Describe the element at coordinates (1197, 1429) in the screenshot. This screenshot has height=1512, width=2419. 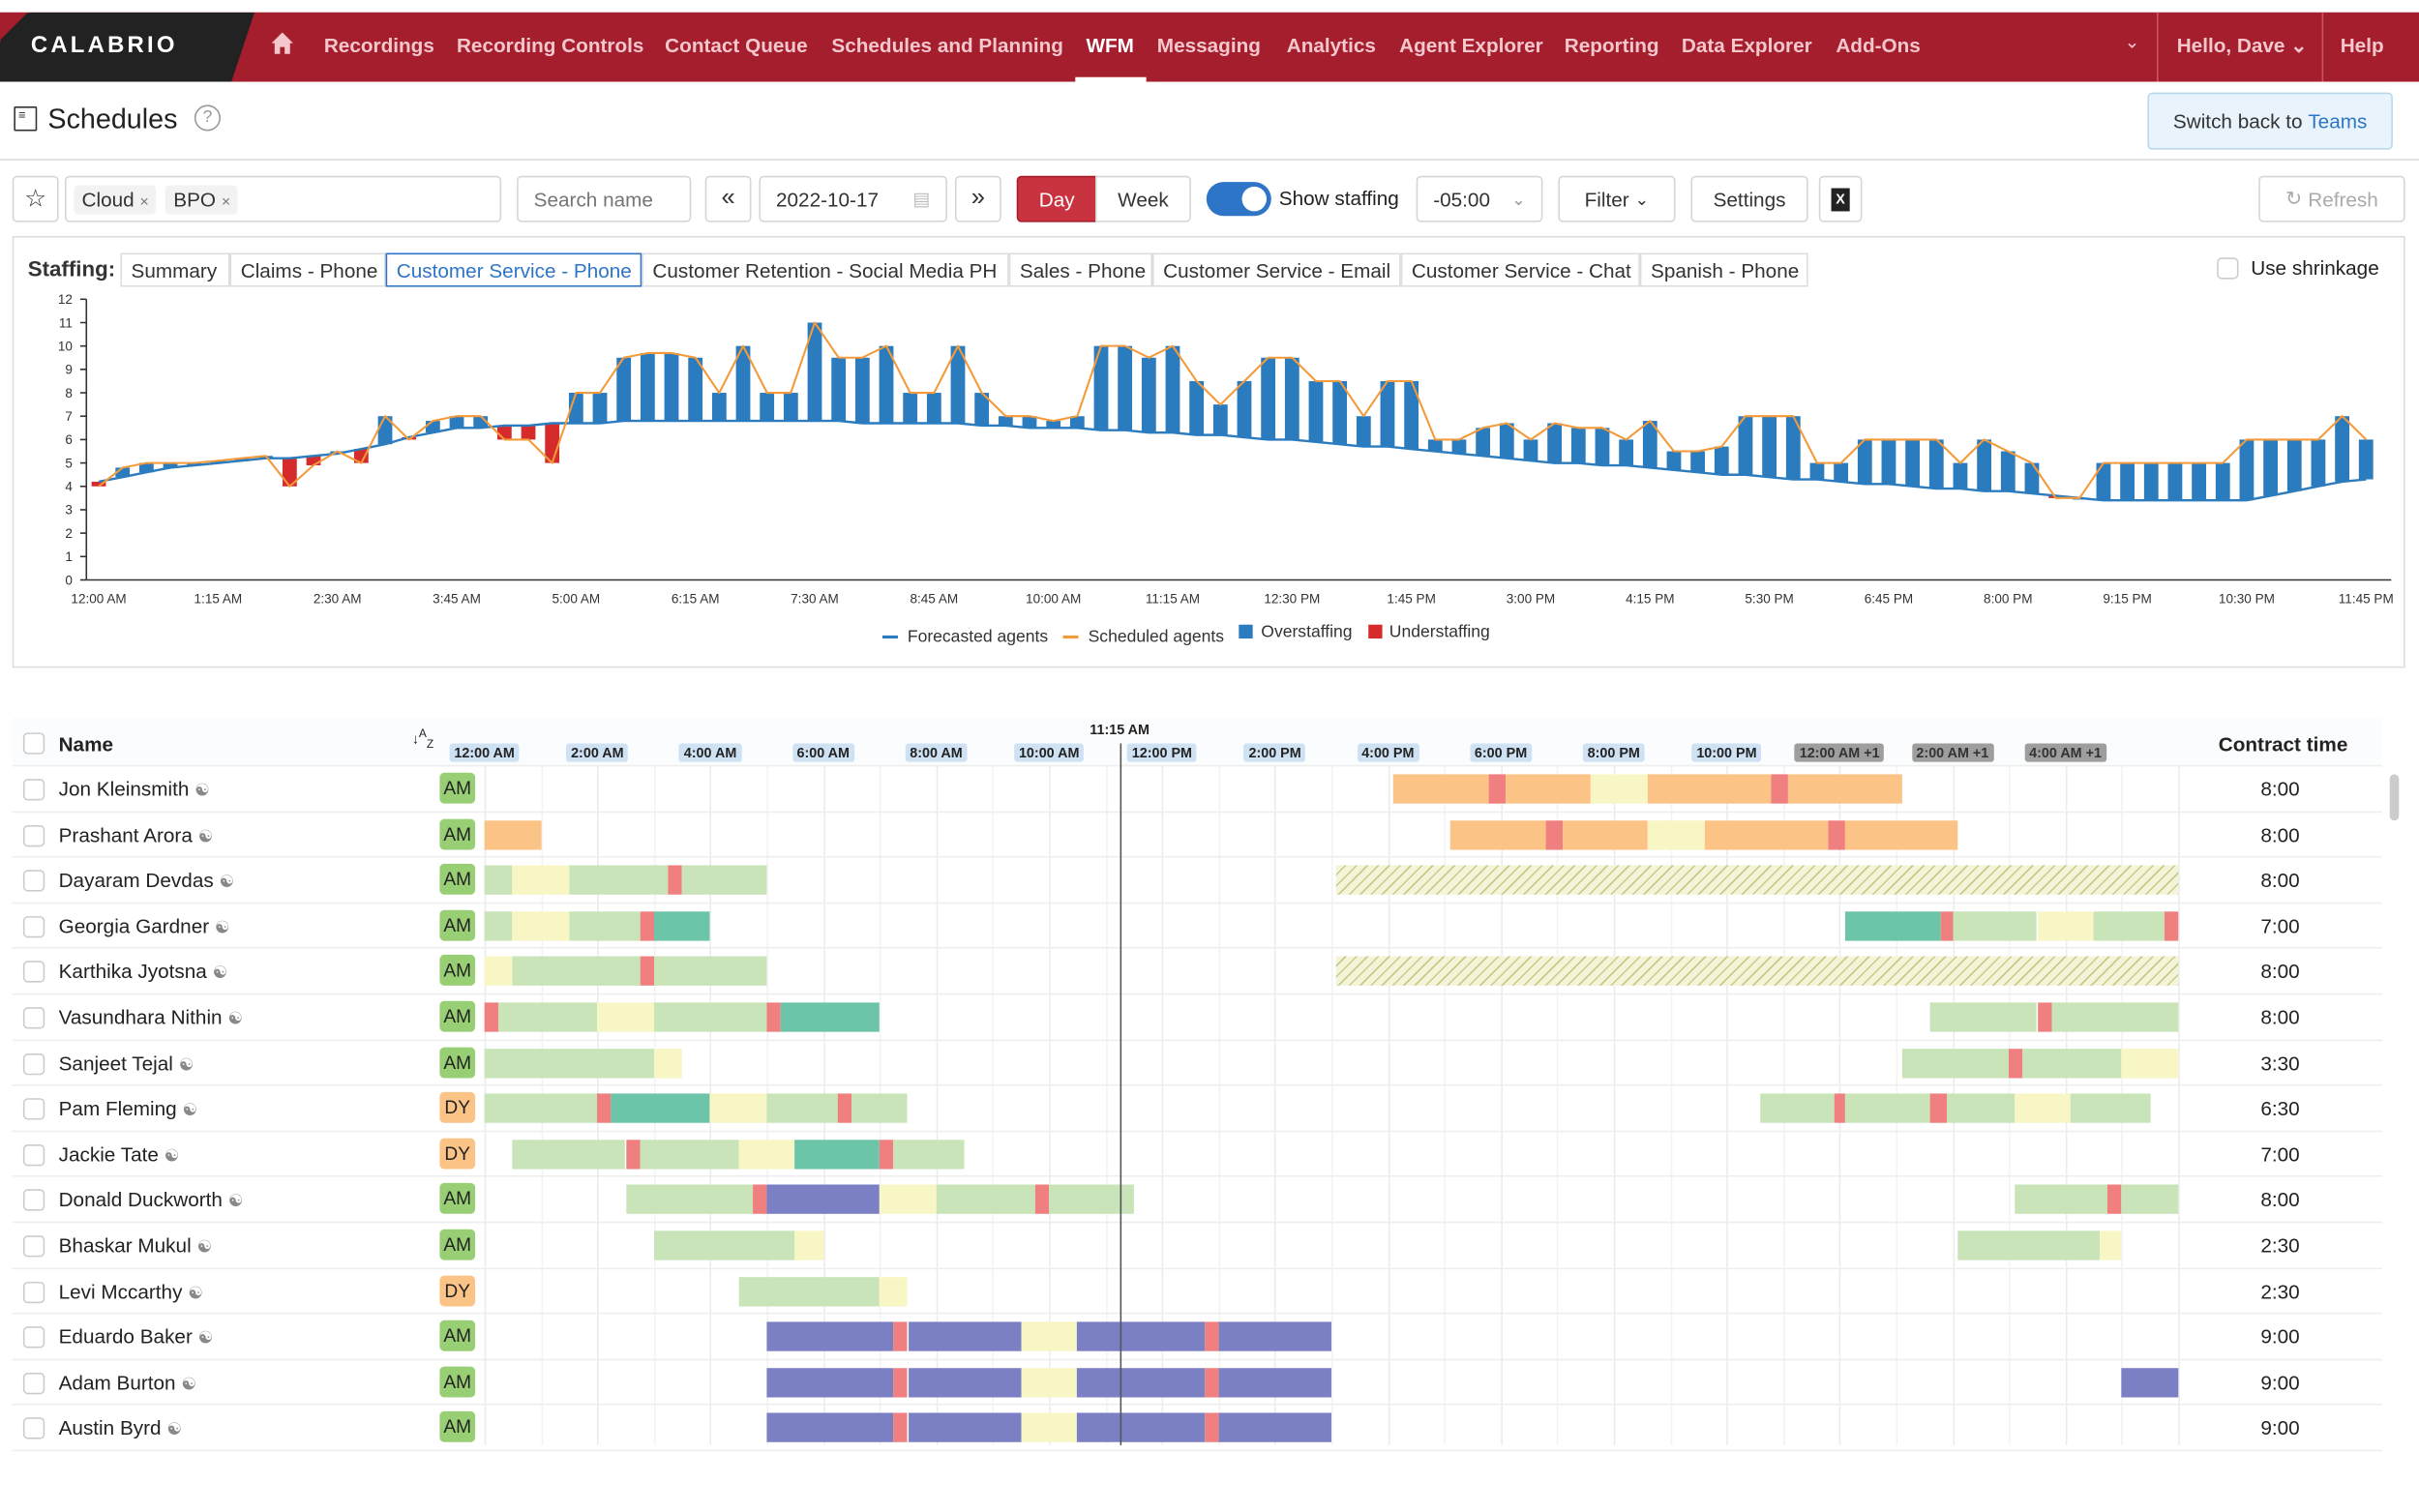
I see `agent-row: Austin Byrd ☯ AM 9:00` at that location.